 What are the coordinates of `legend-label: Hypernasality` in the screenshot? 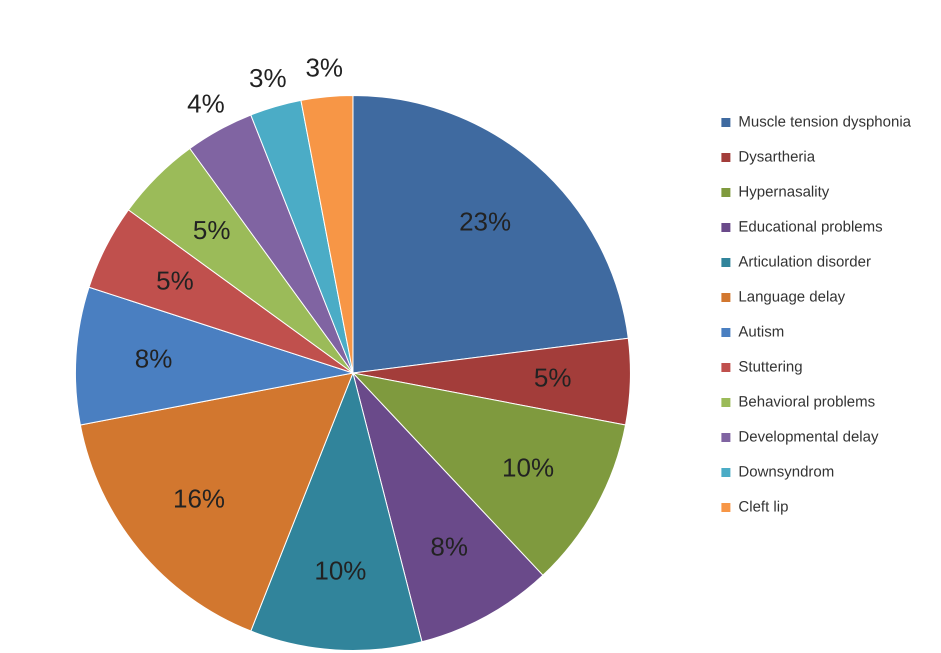 It's located at (784, 192).